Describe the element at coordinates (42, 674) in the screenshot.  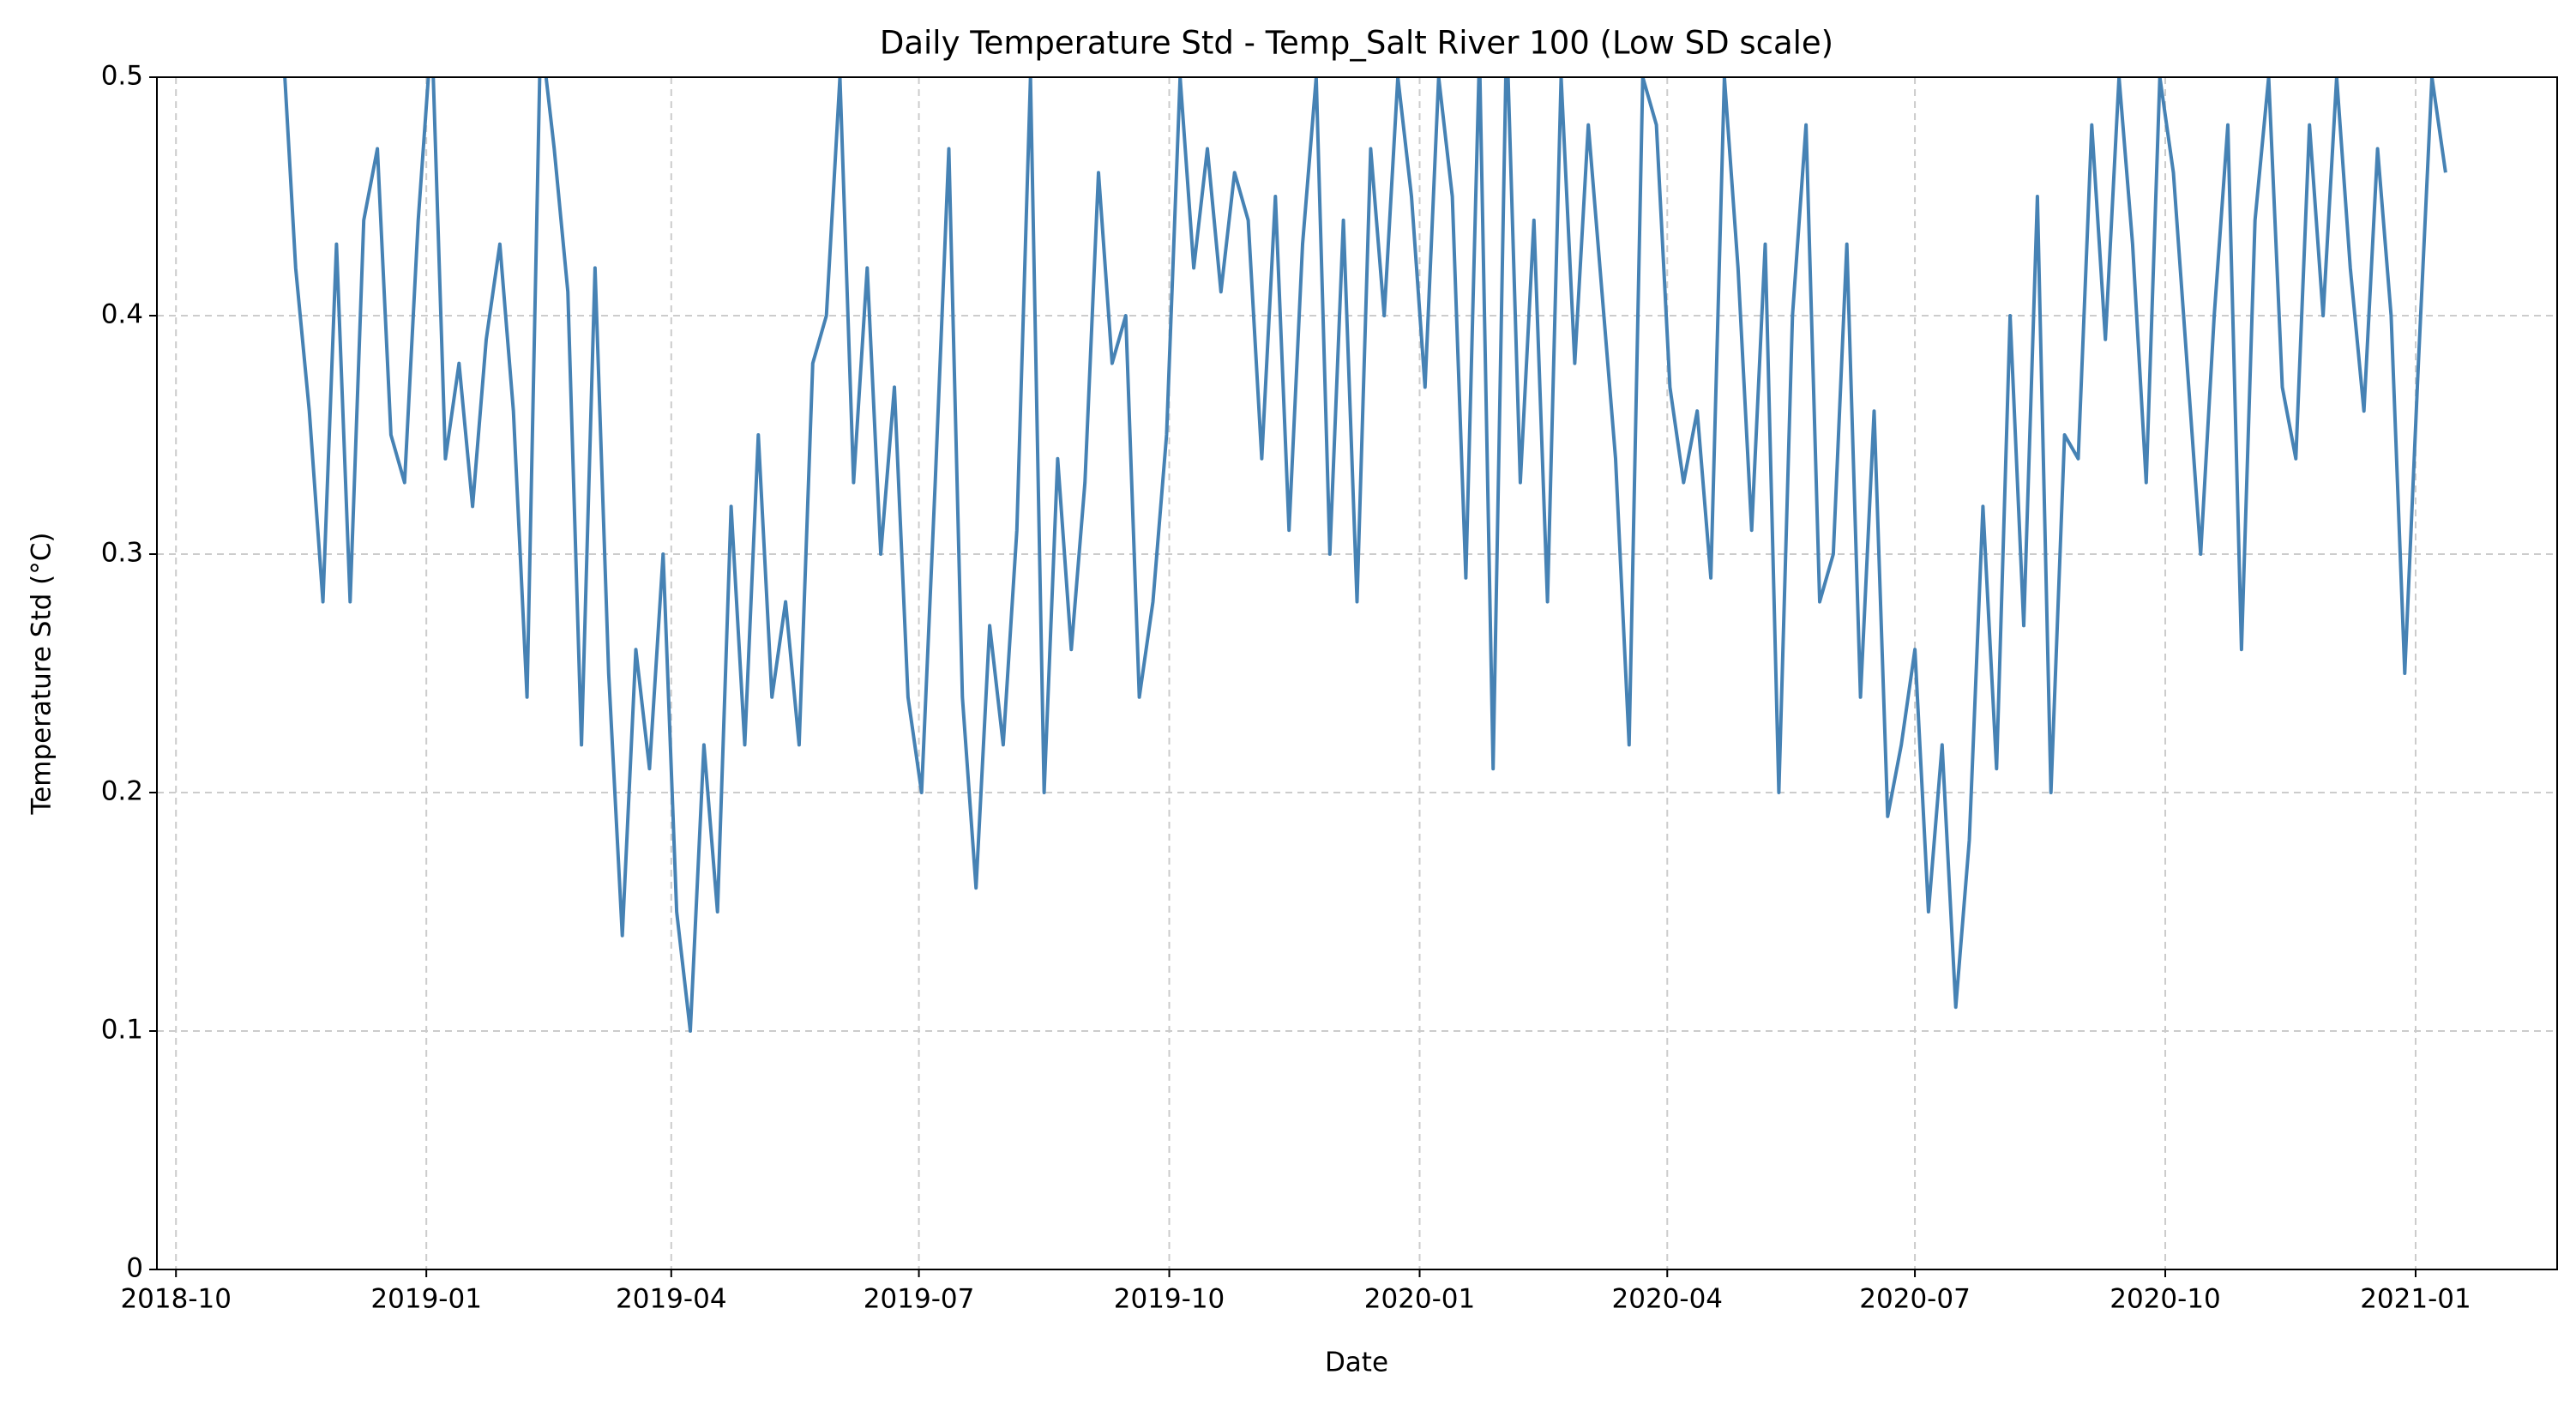
I see `y-axis-label: Temperature Std (°C)` at that location.